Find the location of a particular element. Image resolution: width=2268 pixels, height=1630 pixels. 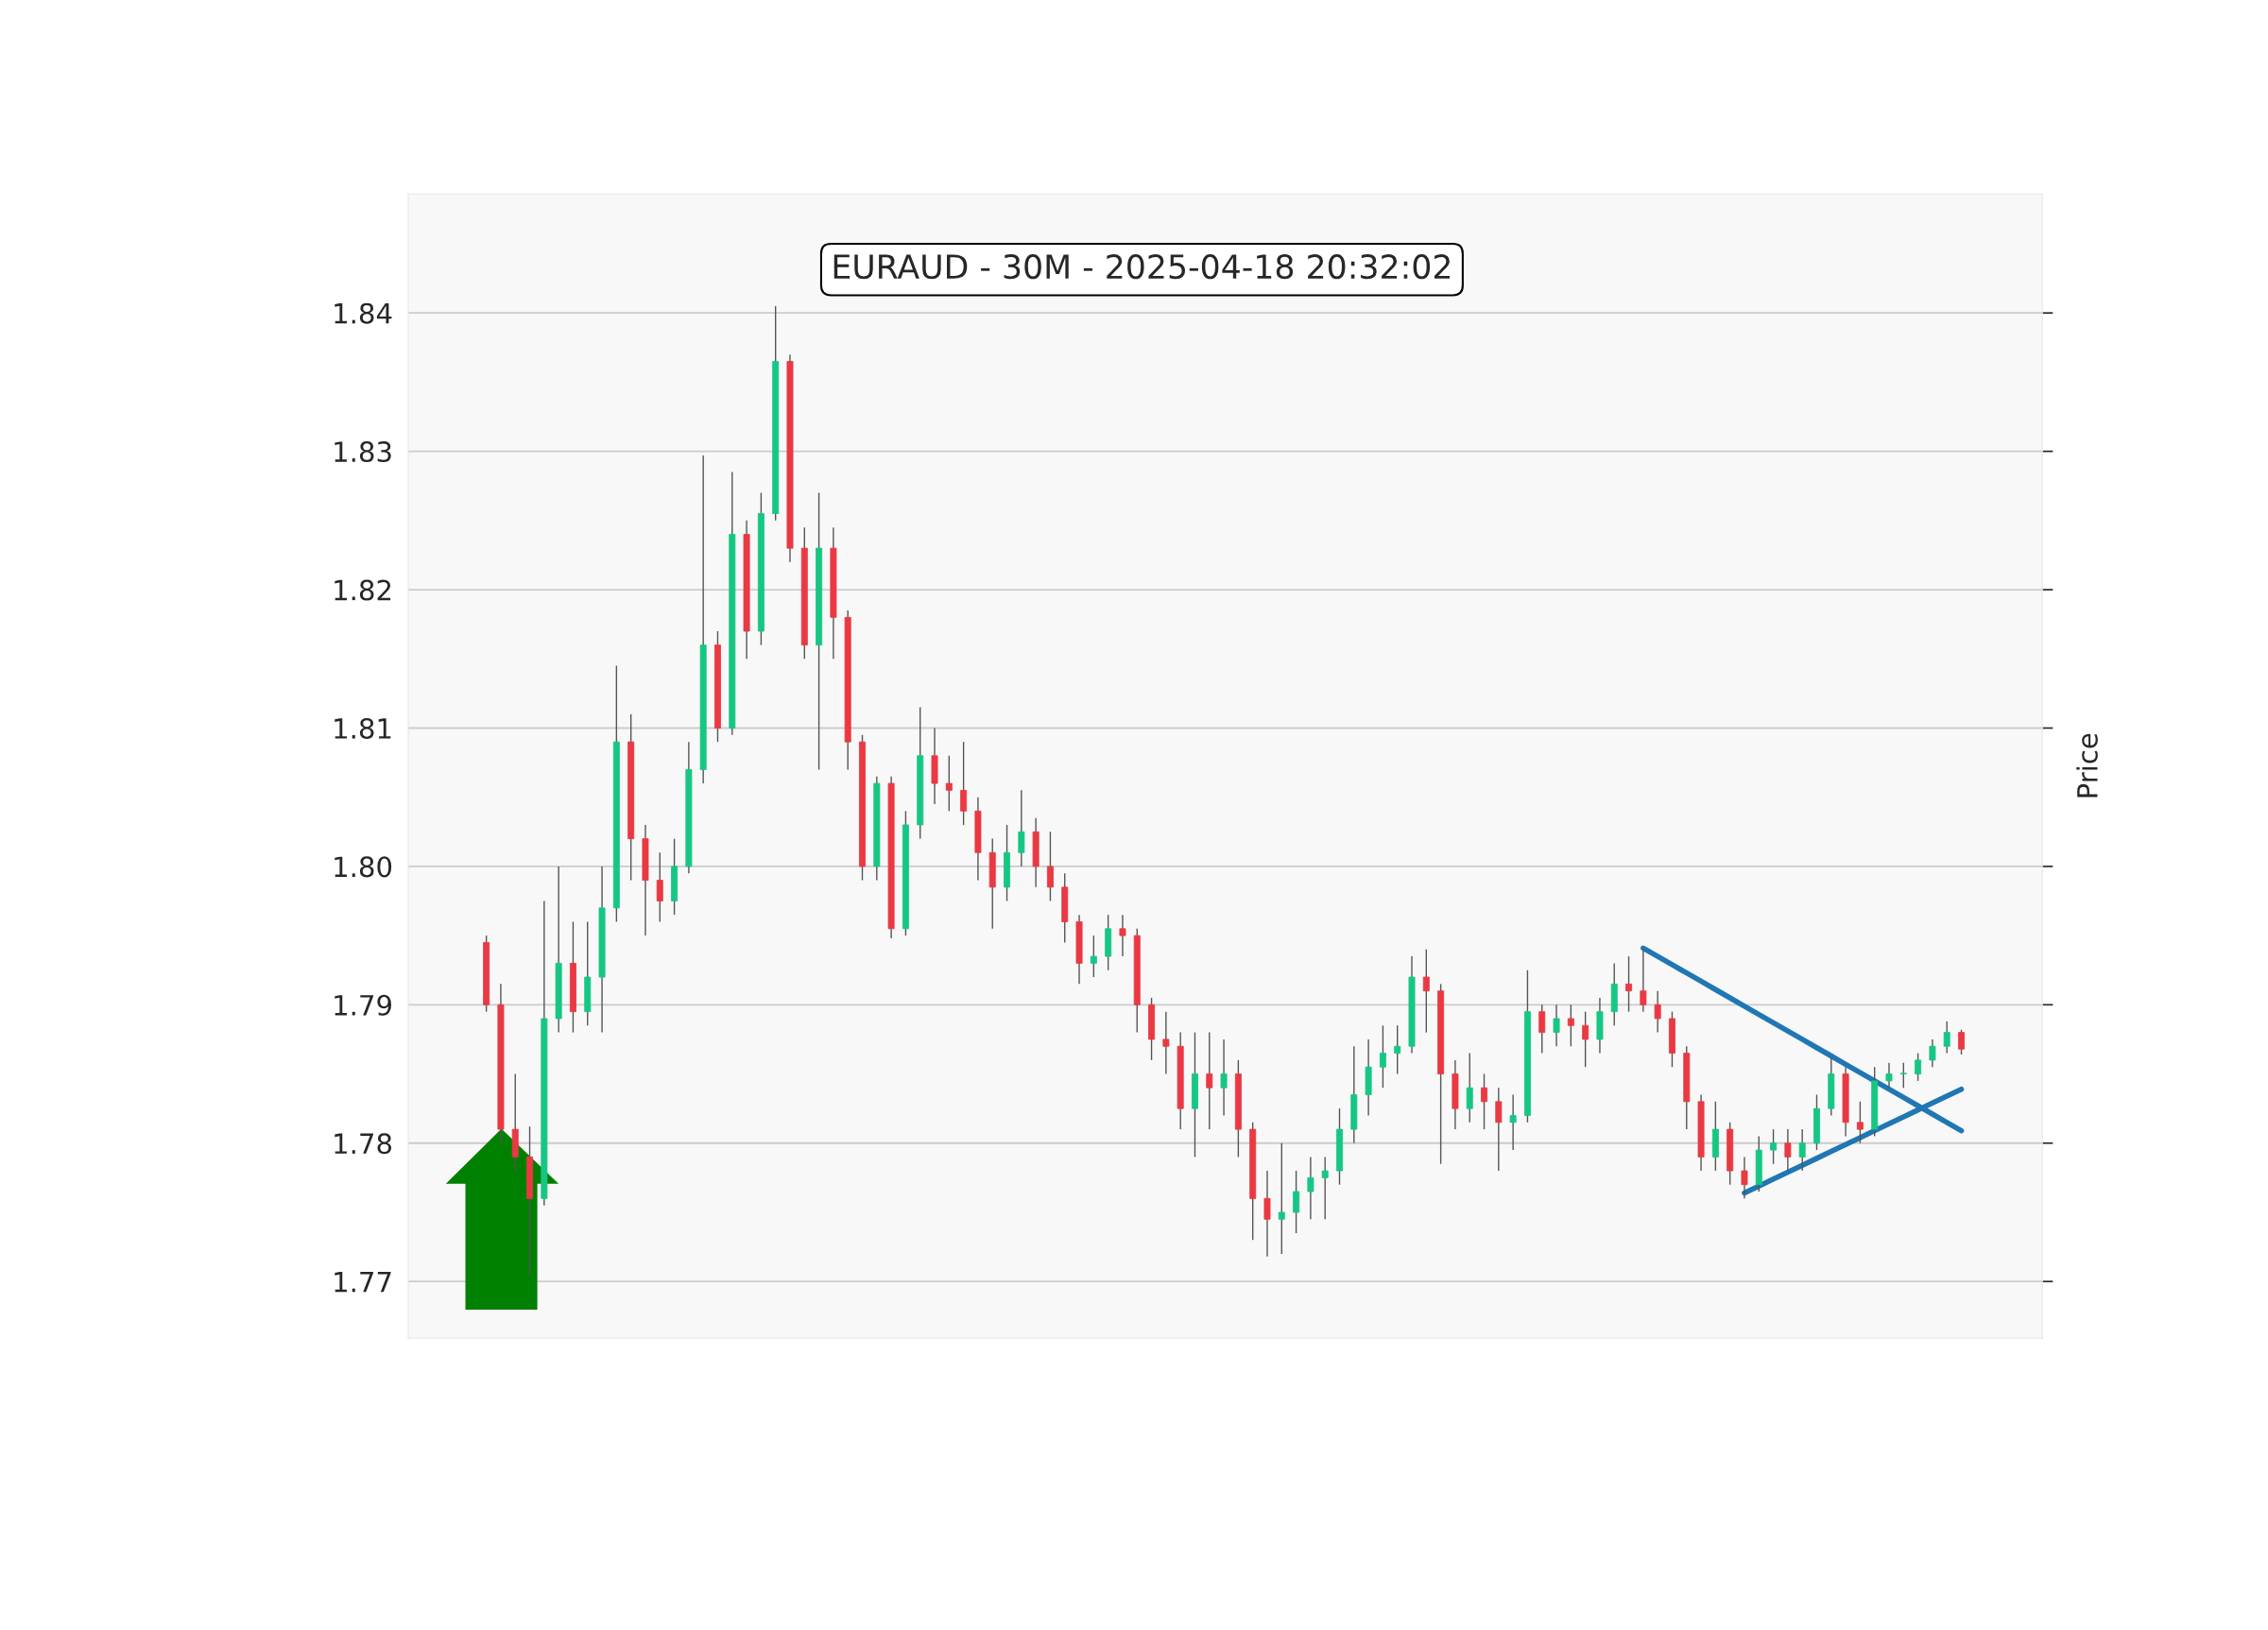

y-tick-label: 1.81 is located at coordinates (363, 728).